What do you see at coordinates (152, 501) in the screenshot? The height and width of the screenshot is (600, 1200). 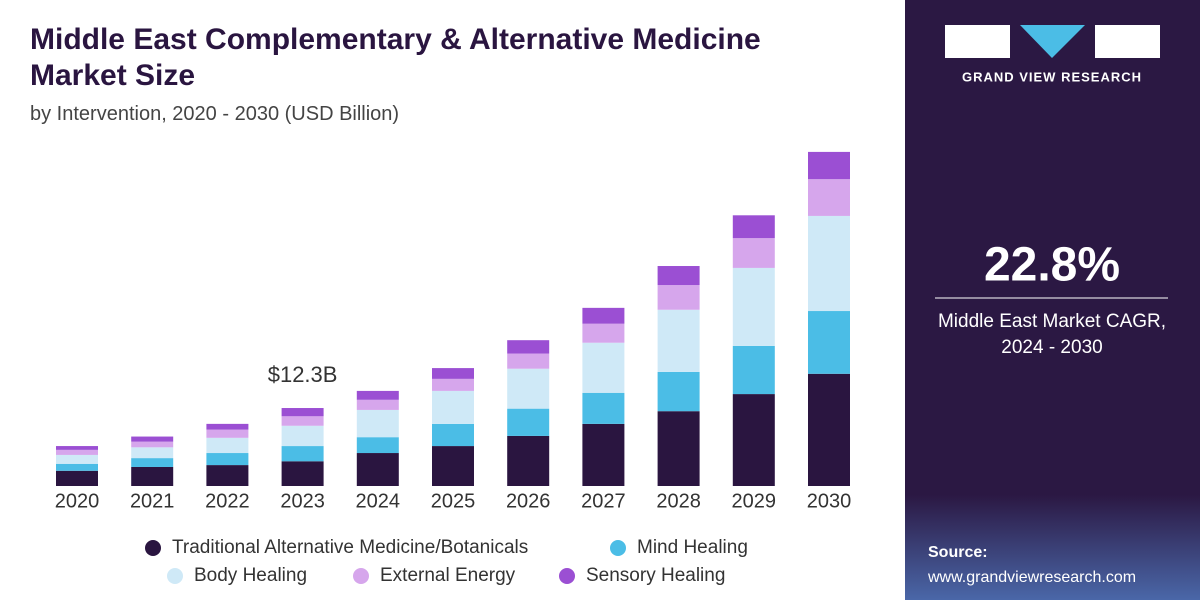 I see `x-tick-label: 2021` at bounding box center [152, 501].